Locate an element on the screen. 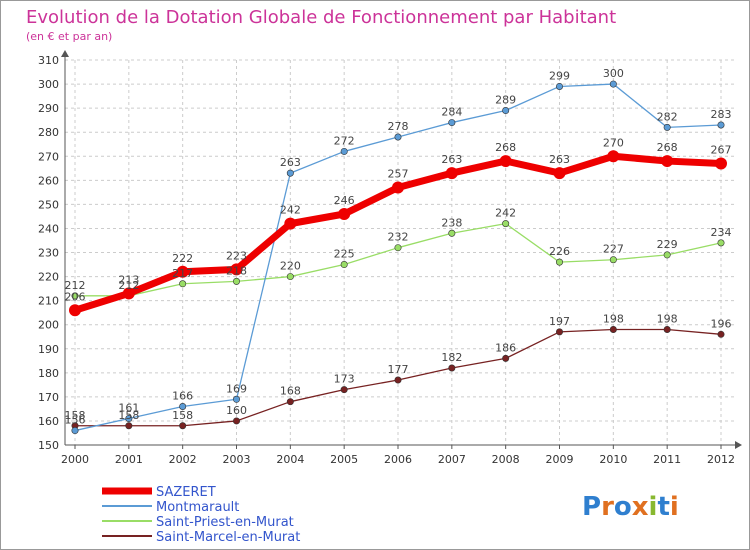  proxiti-logo: Proxiti is located at coordinates (630, 507).